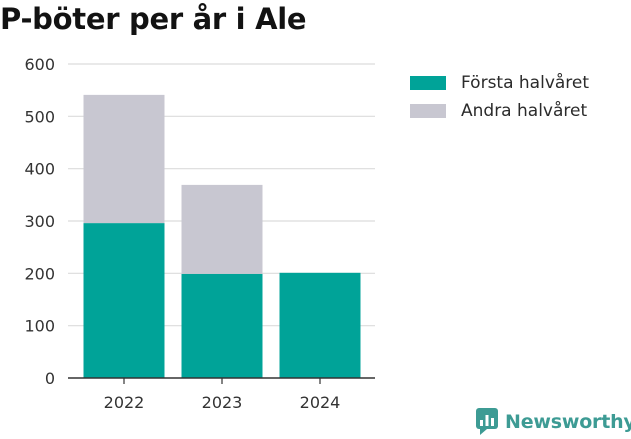  What do you see at coordinates (428, 111) in the screenshot?
I see `legend-swatch-second-half` at bounding box center [428, 111].